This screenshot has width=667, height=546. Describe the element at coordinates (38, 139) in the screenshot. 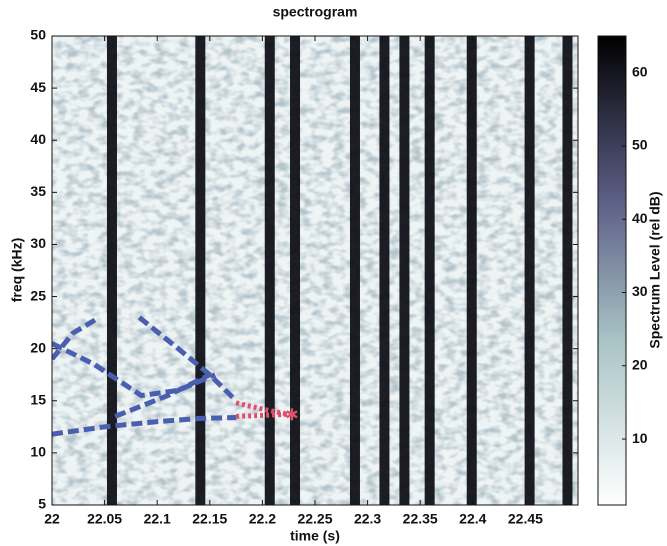

I see `y-tick-label: 40` at that location.